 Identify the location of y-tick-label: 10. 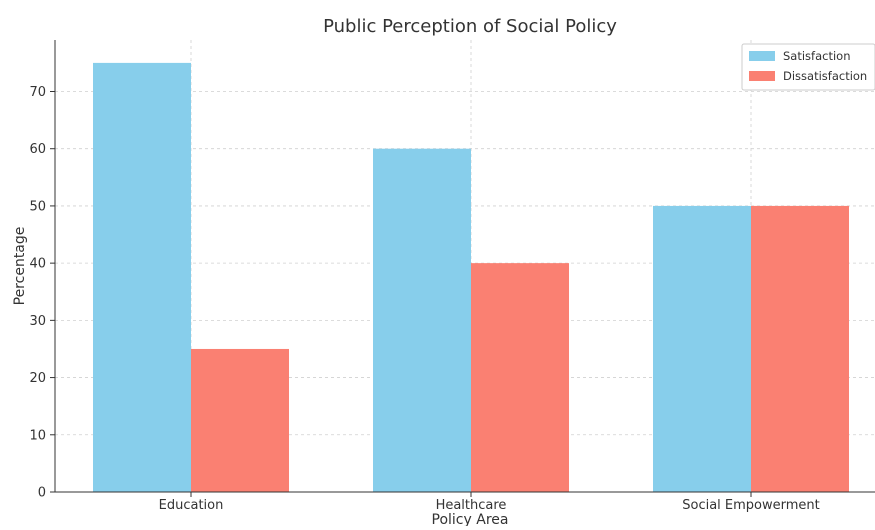
(37, 435).